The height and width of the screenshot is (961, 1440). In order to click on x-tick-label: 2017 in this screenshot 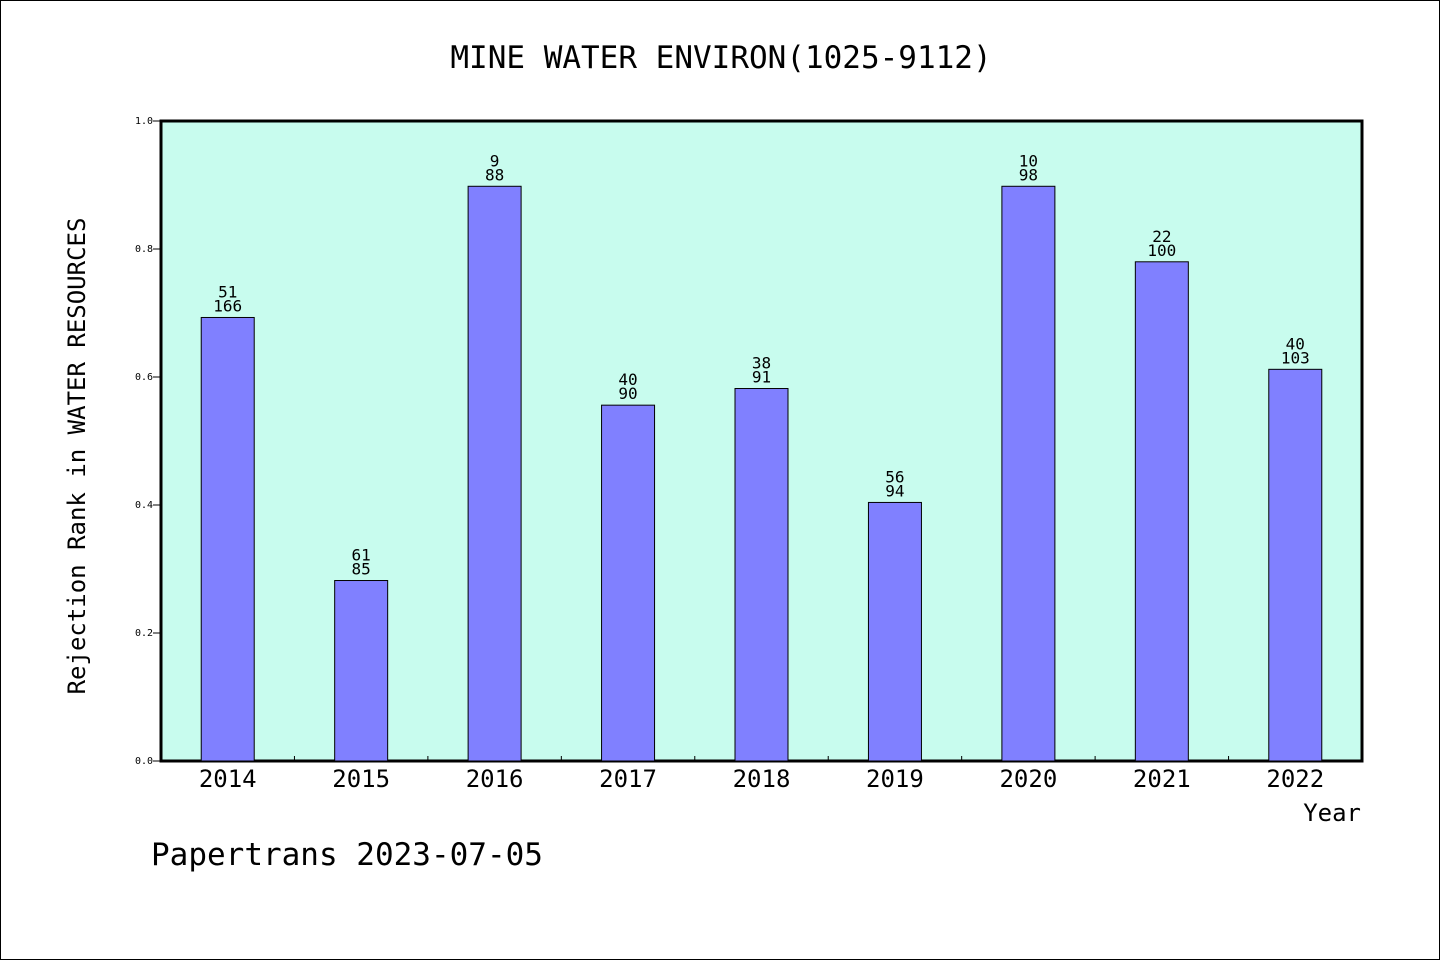, I will do `click(628, 779)`.